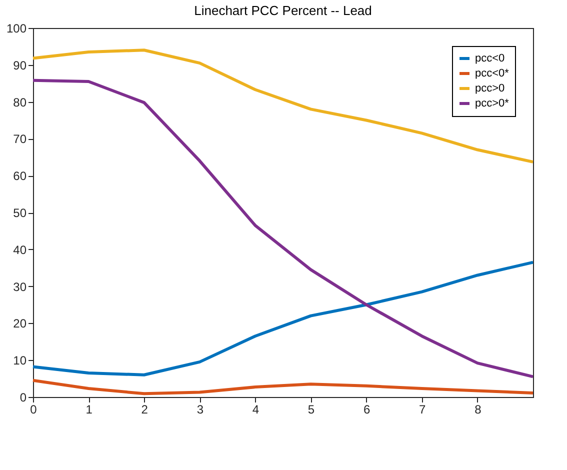 The width and height of the screenshot is (567, 470). I want to click on x-tick-label: 3, so click(200, 409).